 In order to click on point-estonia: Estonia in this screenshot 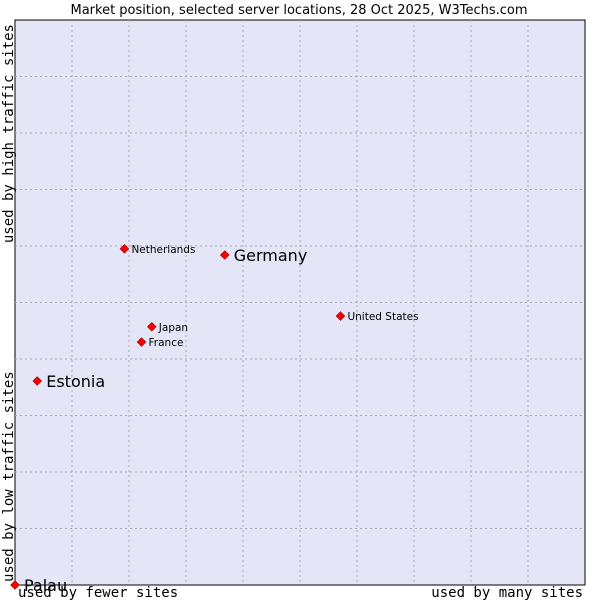, I will do `click(68, 381)`.